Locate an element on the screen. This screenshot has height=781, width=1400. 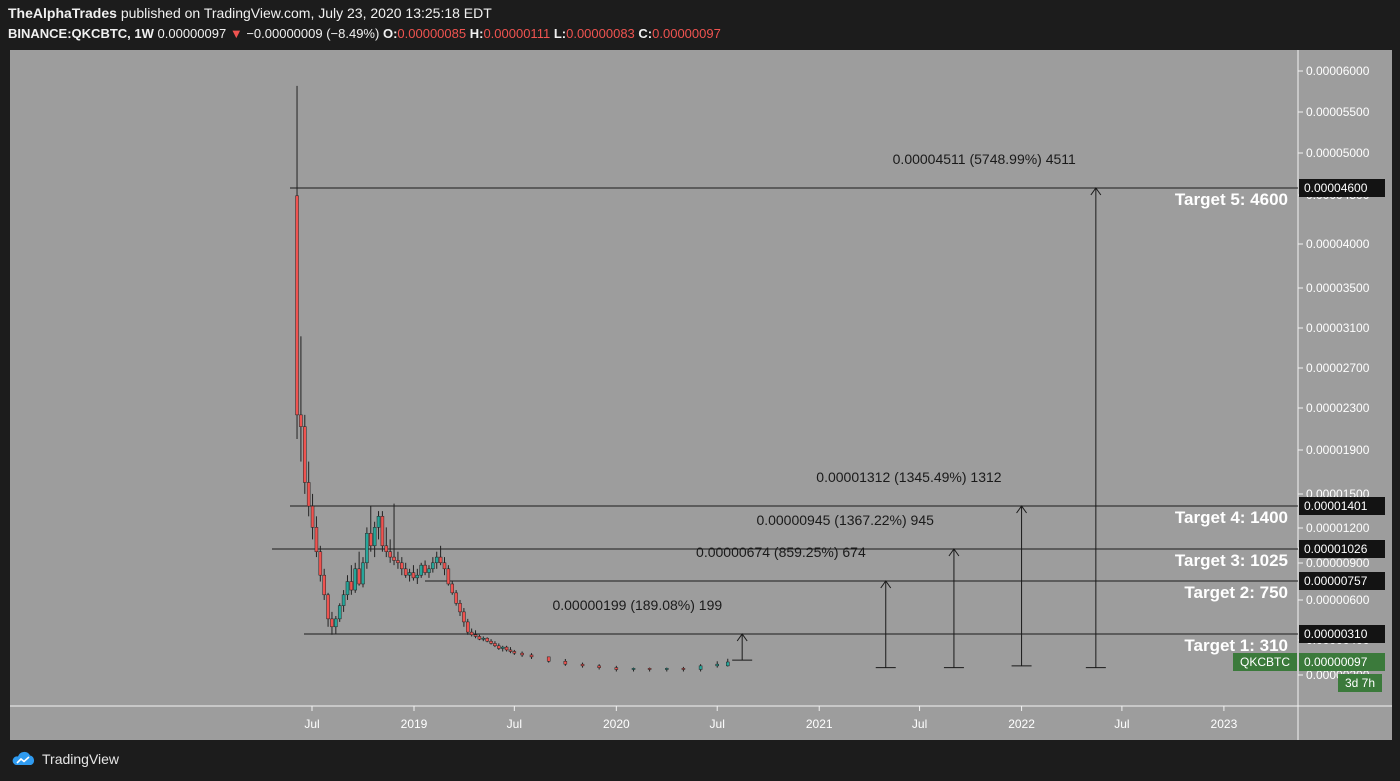
y-tick-label: 0.00006000 is located at coordinates (1338, 71).